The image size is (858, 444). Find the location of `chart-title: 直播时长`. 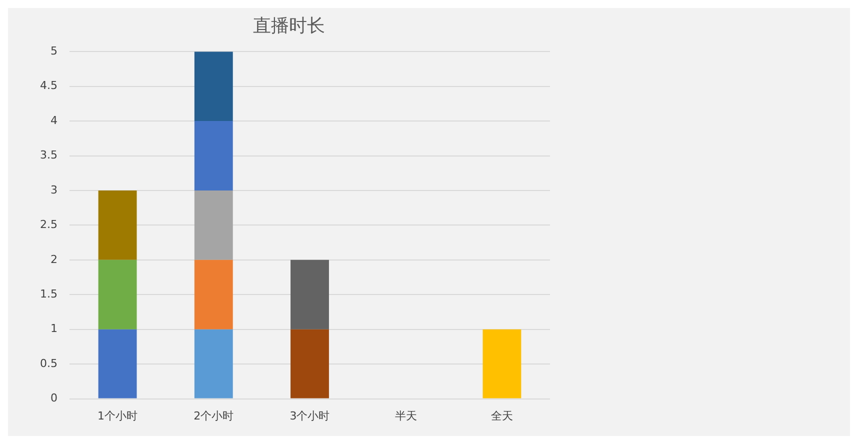

chart-title: 直播时长 is located at coordinates (289, 25).